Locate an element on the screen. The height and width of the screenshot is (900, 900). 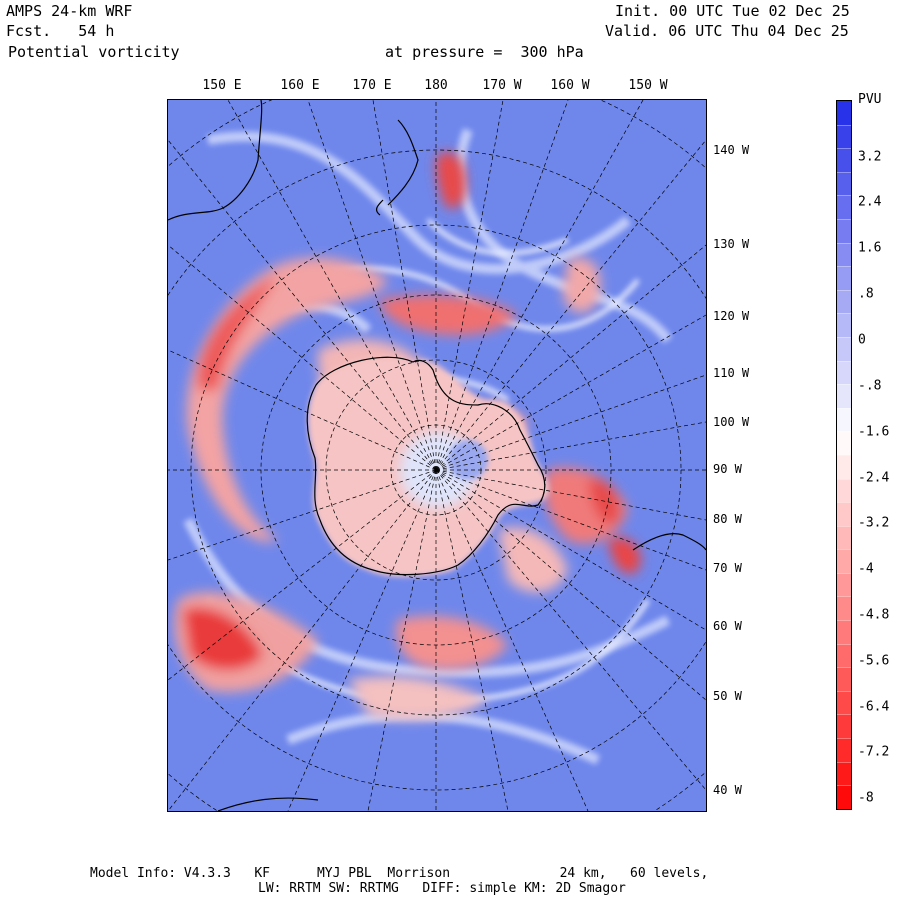
colorbar-label: -4 is located at coordinates (866, 569).